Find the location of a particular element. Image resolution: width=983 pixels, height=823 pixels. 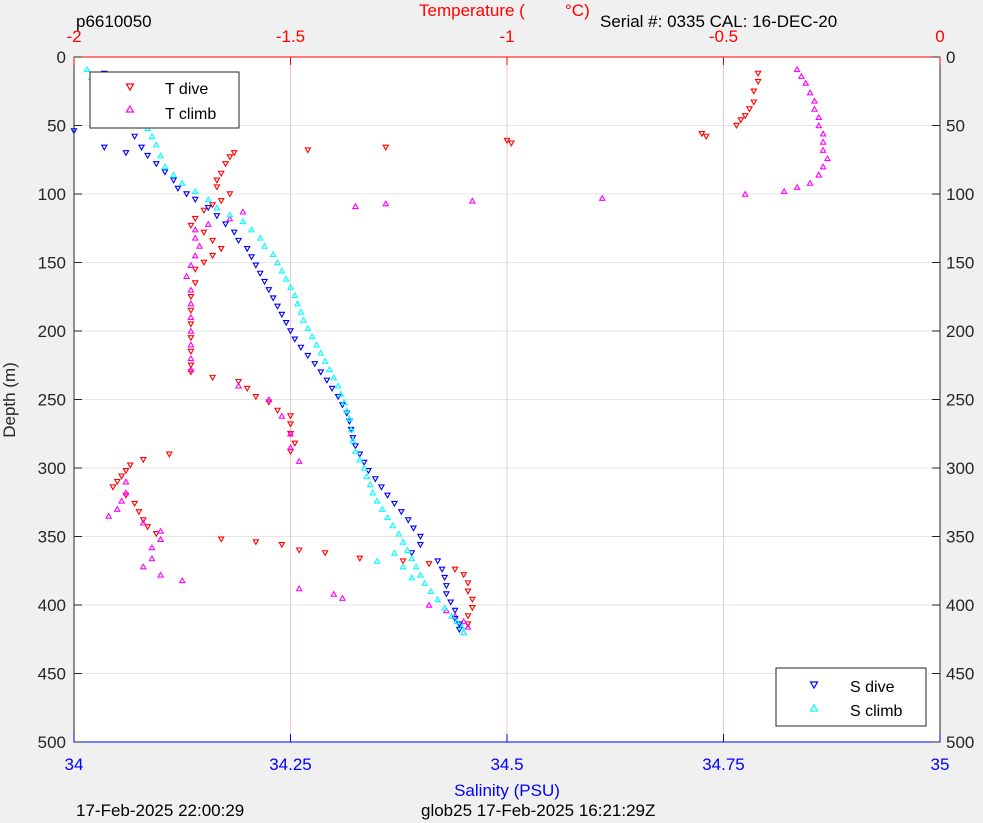

legend-salinity: S dive S climb is located at coordinates (851, 697).